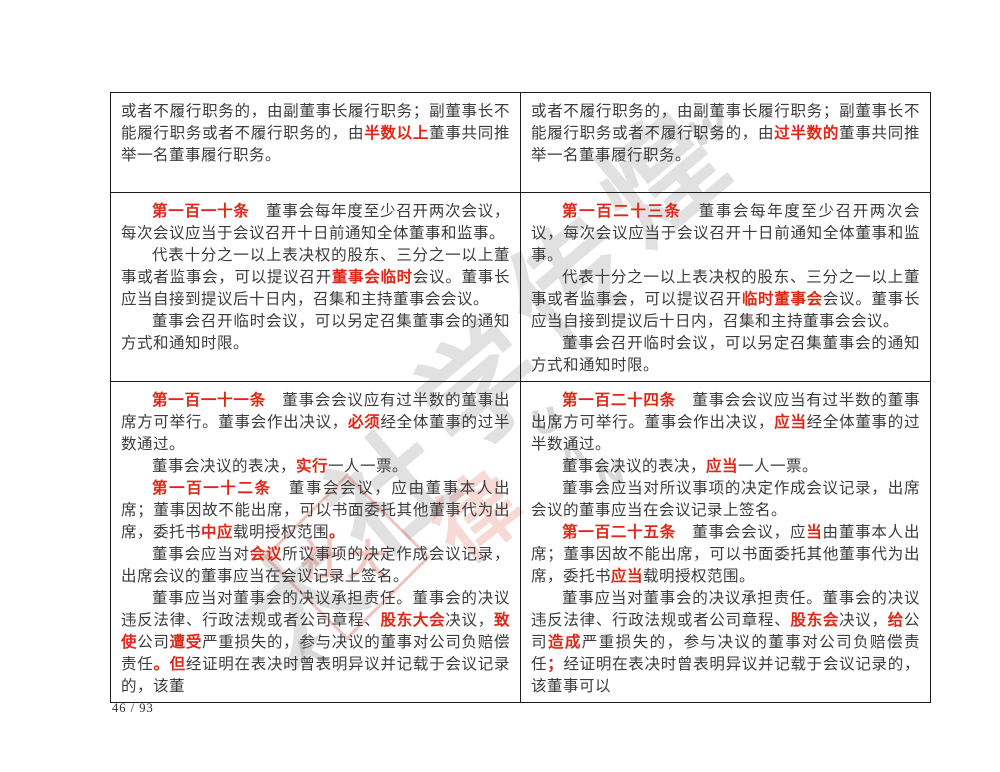 This screenshot has height=772, width=1000. I want to click on paragraph: 董事会应当对所议事项的决定作成会议记录，出席会议的董事应当在会议记录上签名。, so click(725, 500).